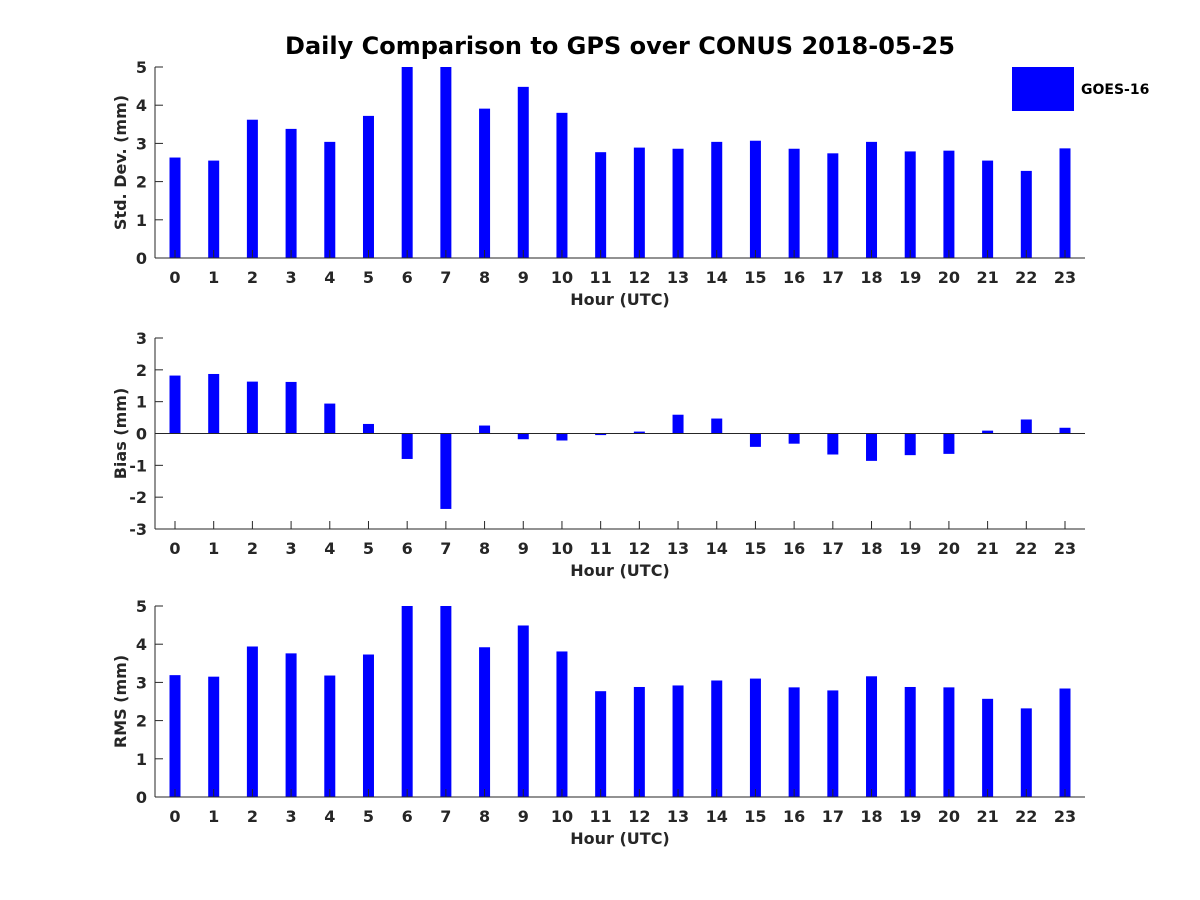 The height and width of the screenshot is (900, 1200). What do you see at coordinates (1043, 89) in the screenshot?
I see `legend-swatch` at bounding box center [1043, 89].